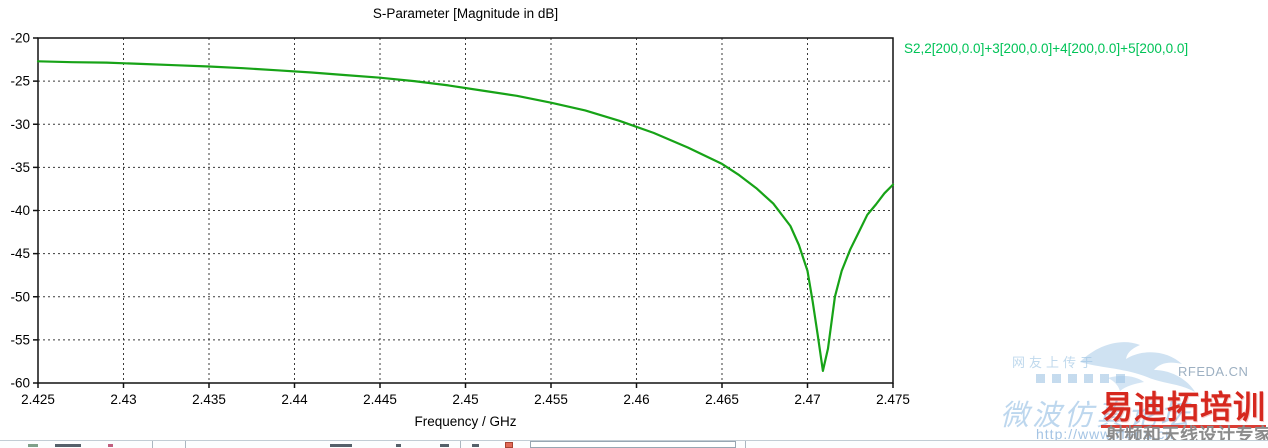 Image resolution: width=1268 pixels, height=448 pixels. Describe the element at coordinates (20, 253) in the screenshot. I see `y-tick-label: -45` at that location.